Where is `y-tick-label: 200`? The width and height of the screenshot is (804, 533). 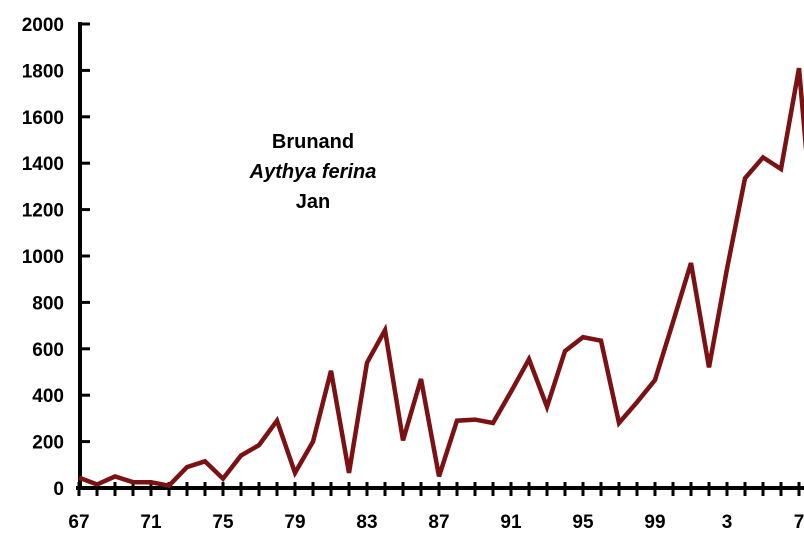 y-tick-label: 200 is located at coordinates (48, 443).